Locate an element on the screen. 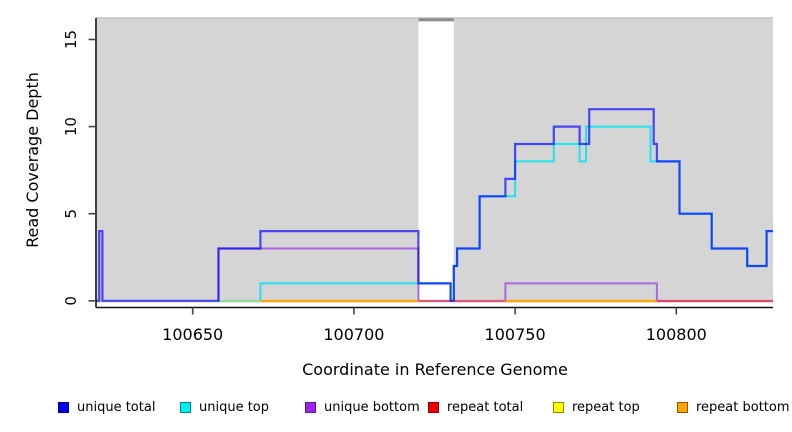 This screenshot has height=432, width=792. x-tick-label: 100700 is located at coordinates (353, 334).